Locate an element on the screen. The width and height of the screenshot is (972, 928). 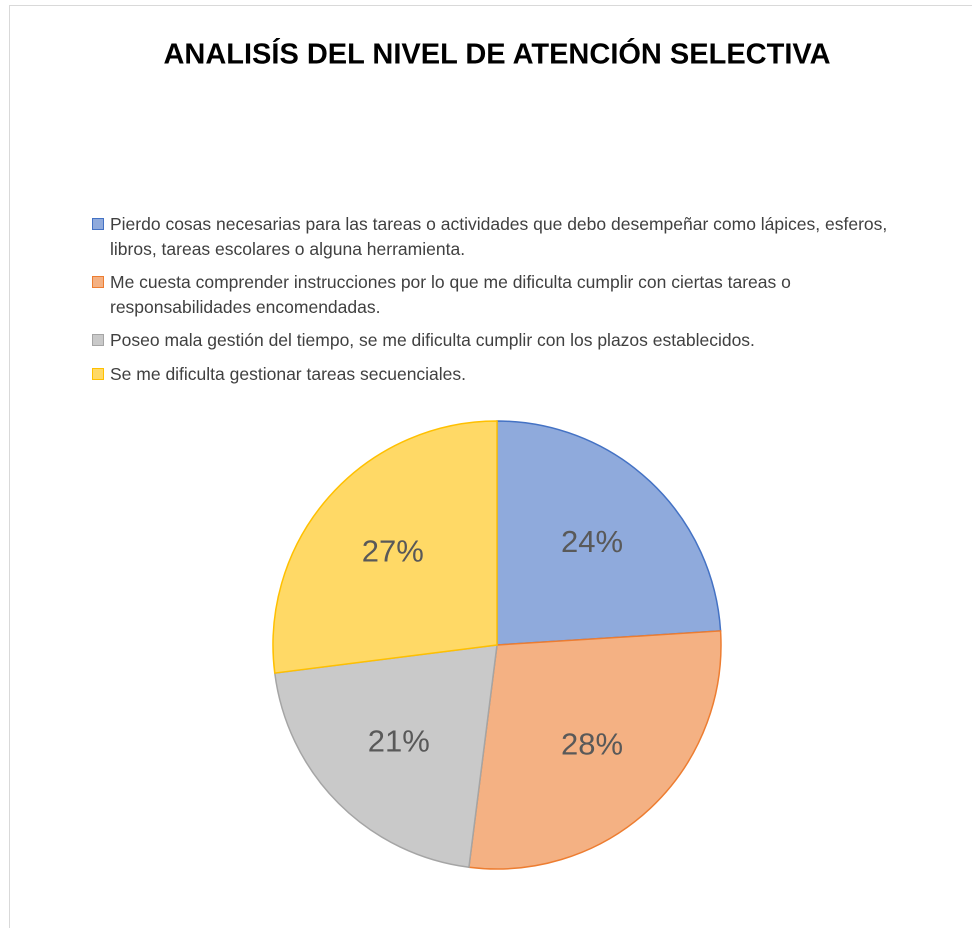
chart-title: ANALISÍS DEL NIVEL DE ATENCIÓN SELECTIVA is located at coordinates (496, 54).